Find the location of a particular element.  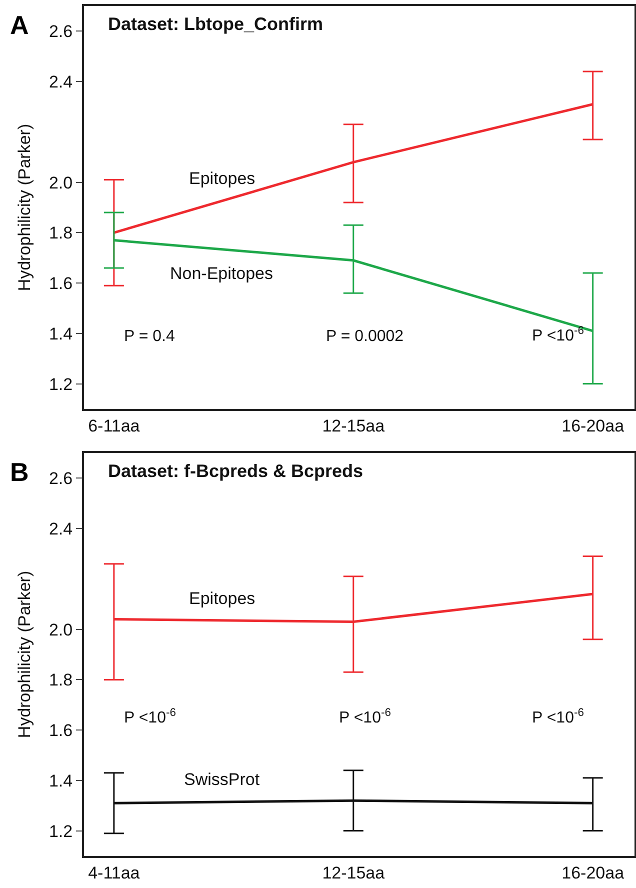

x-tick-label: 6-11aa is located at coordinates (114, 426).